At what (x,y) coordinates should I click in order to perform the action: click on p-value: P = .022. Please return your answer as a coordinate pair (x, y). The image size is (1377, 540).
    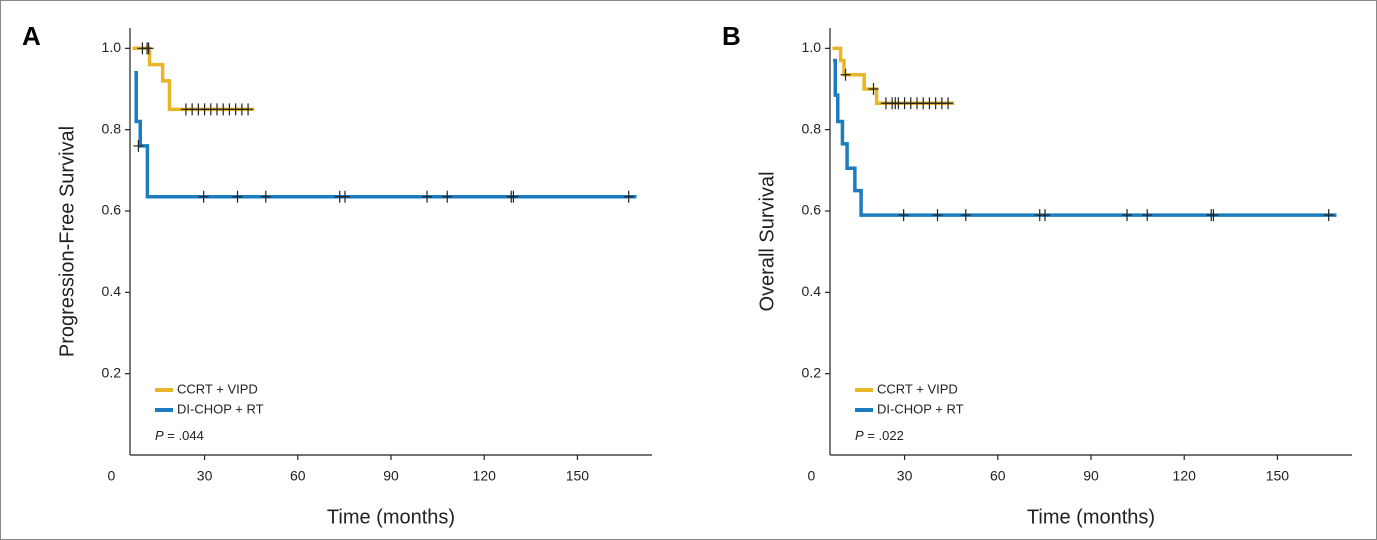
    Looking at the image, I should click on (879, 435).